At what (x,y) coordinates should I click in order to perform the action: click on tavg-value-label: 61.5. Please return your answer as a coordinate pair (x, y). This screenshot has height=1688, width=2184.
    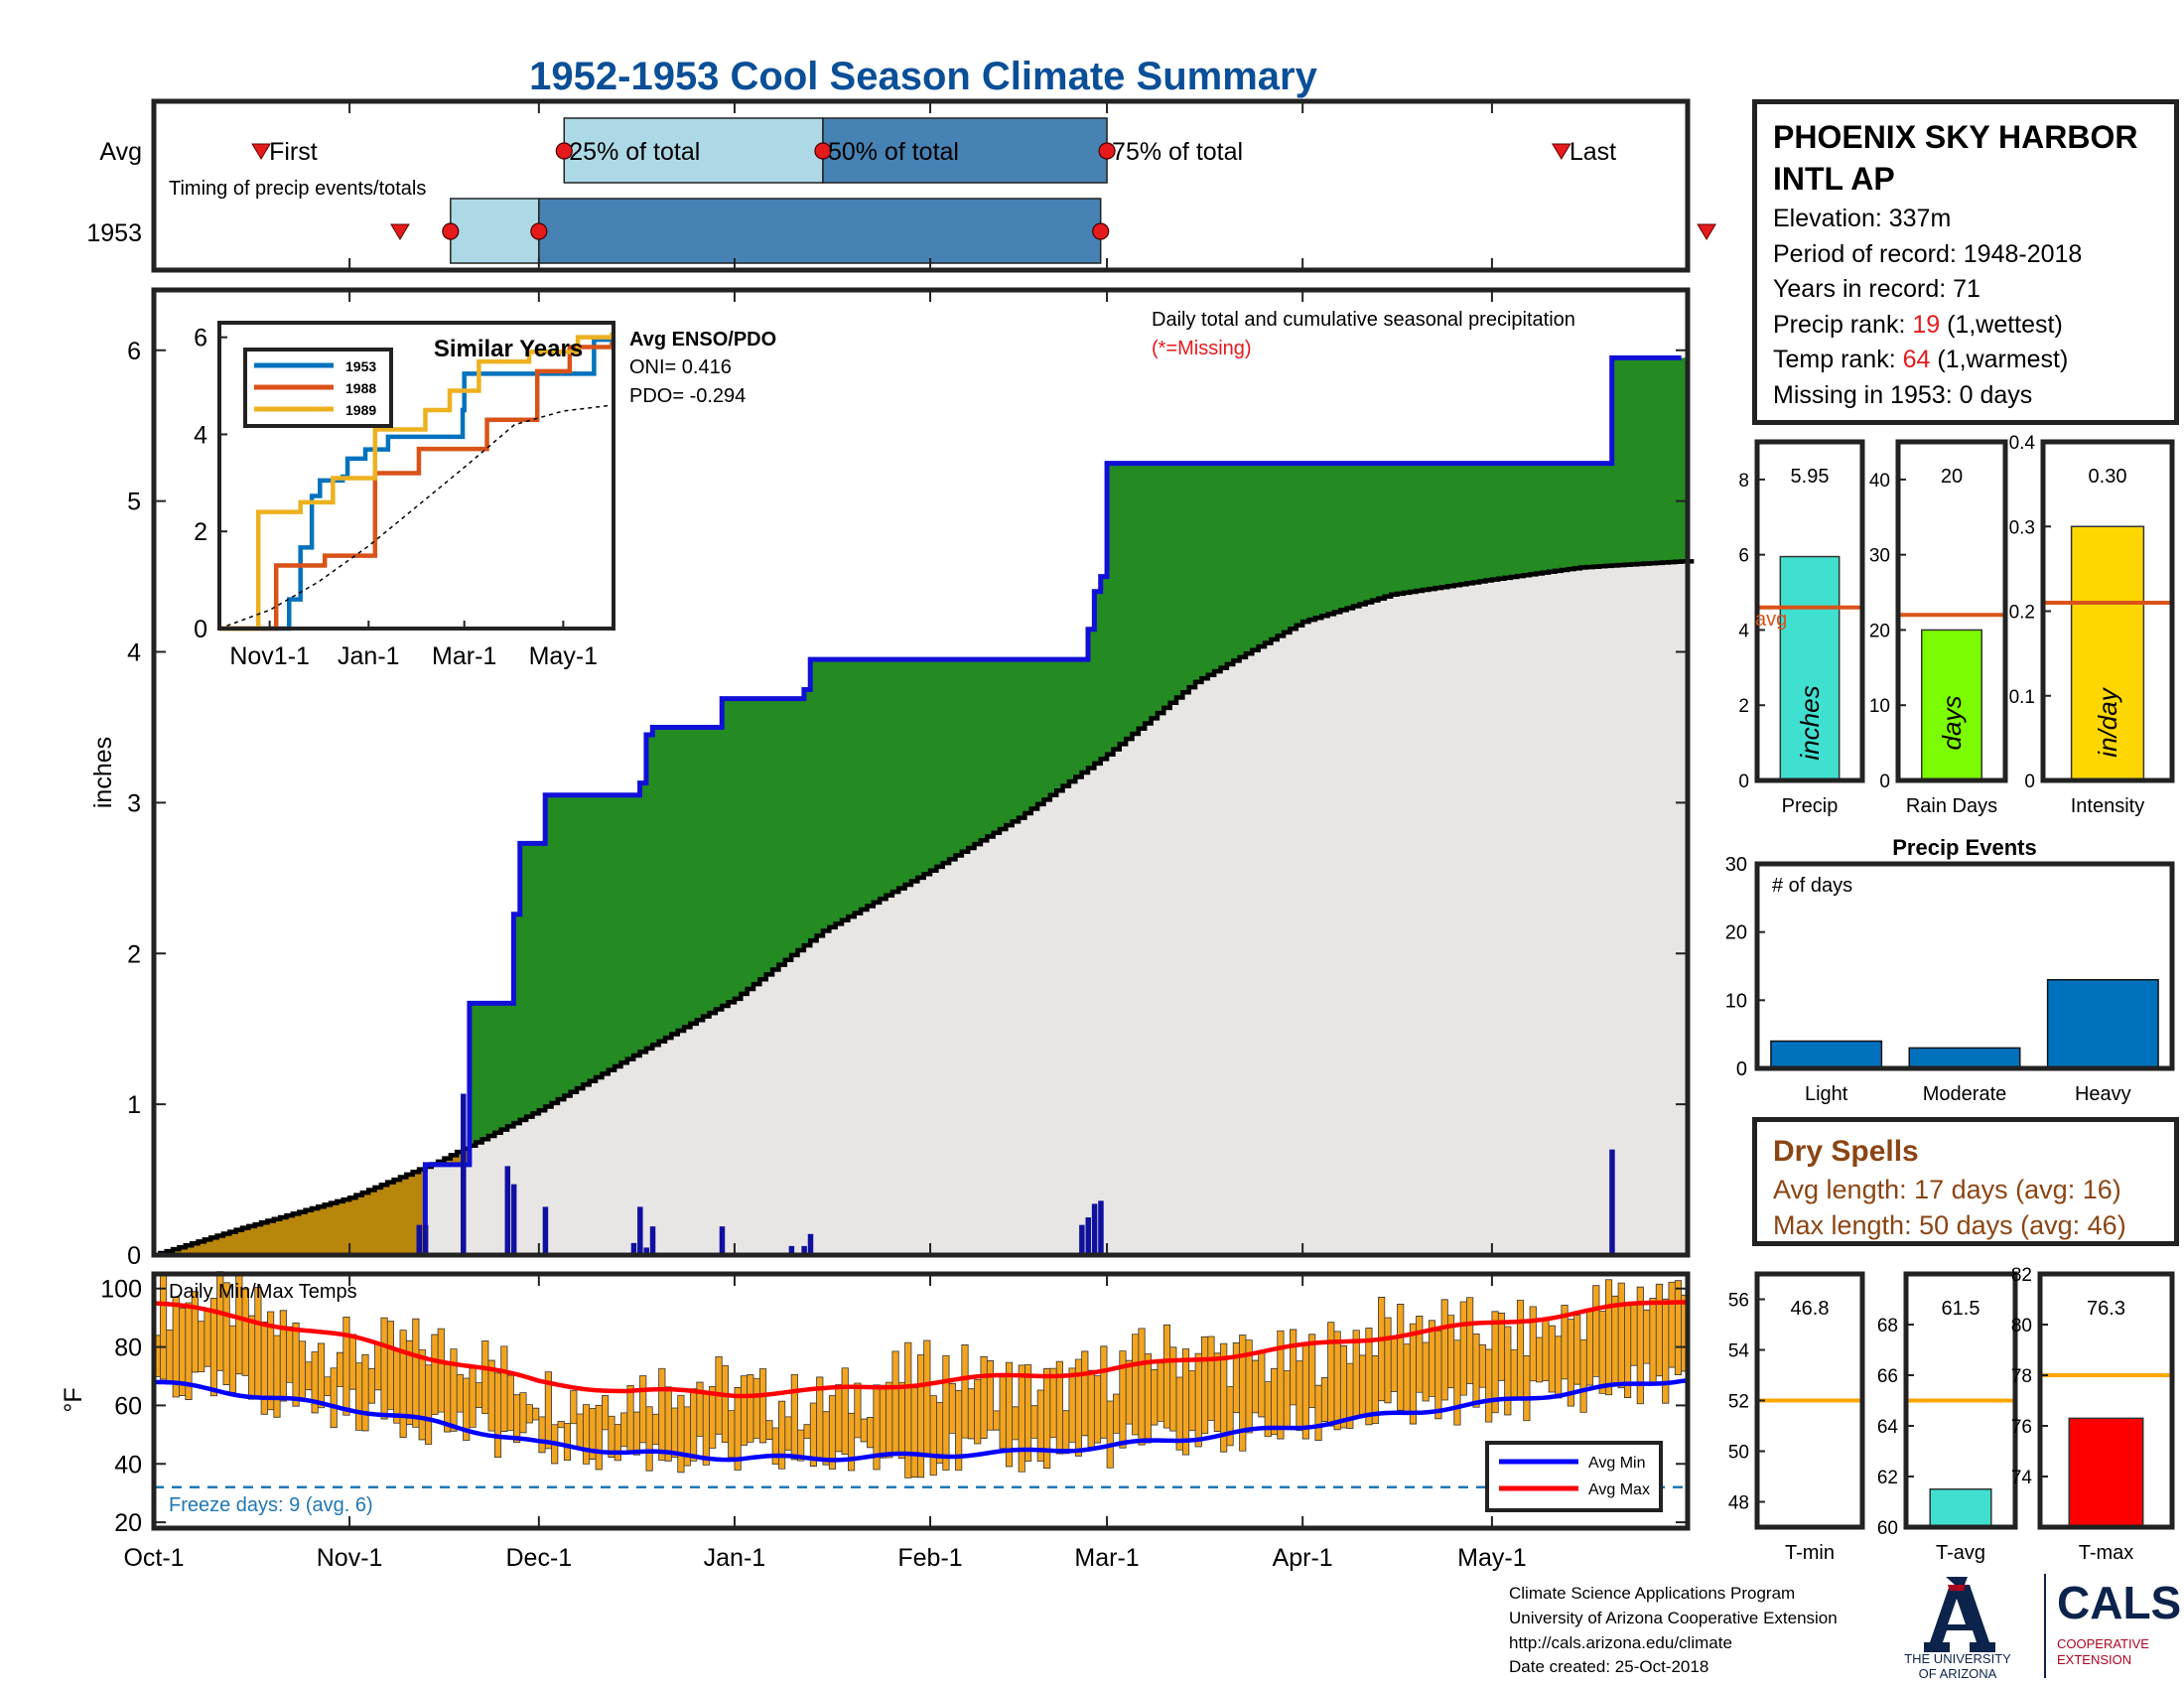
    Looking at the image, I should click on (1961, 1309).